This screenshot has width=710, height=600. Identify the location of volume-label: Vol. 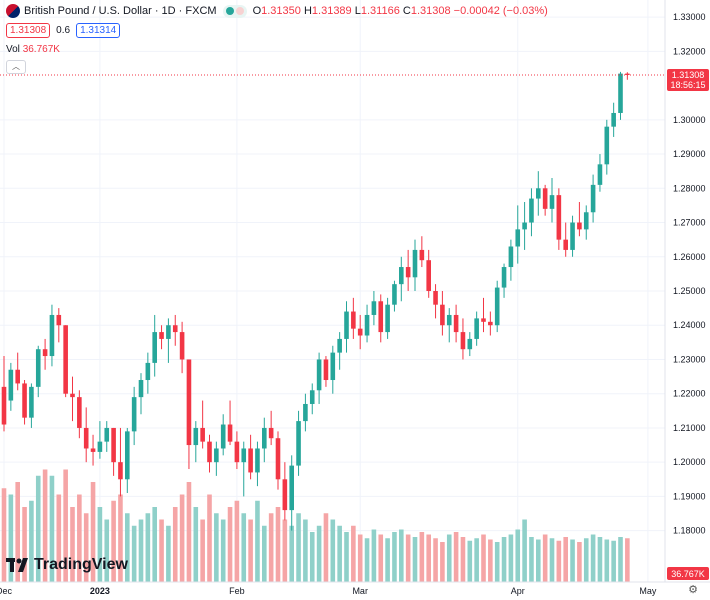
(13, 49).